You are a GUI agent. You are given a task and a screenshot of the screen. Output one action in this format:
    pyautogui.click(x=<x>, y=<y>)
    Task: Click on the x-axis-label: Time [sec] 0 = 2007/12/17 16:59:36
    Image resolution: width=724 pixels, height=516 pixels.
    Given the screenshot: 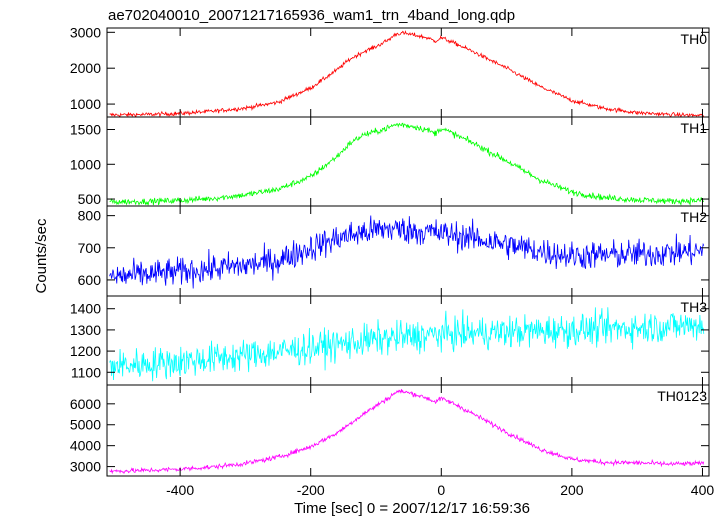 What is the action you would take?
    pyautogui.click(x=412, y=508)
    